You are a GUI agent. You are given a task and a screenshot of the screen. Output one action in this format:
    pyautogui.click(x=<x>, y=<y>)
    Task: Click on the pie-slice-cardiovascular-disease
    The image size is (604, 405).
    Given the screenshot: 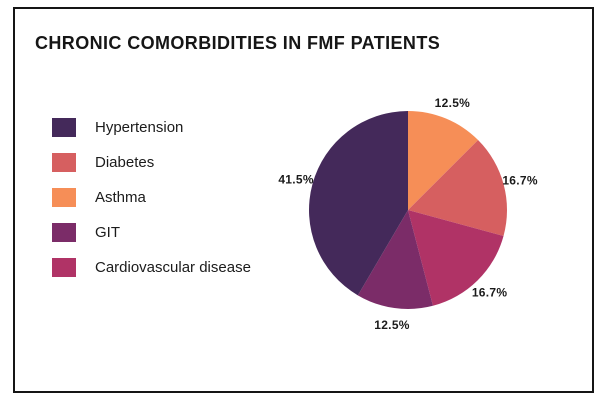 What is the action you would take?
    pyautogui.click(x=456, y=258)
    